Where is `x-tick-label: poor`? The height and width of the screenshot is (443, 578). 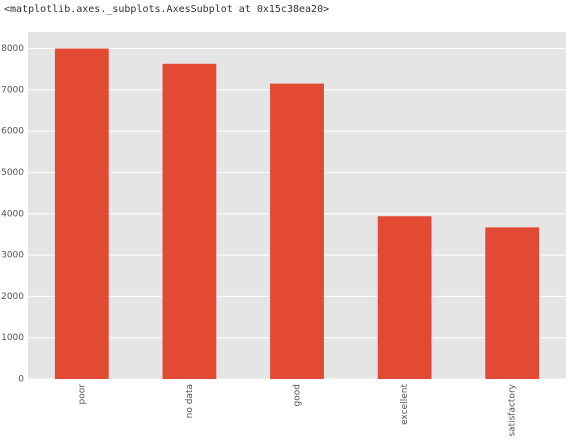 x-tick-label: poor is located at coordinates (82, 394).